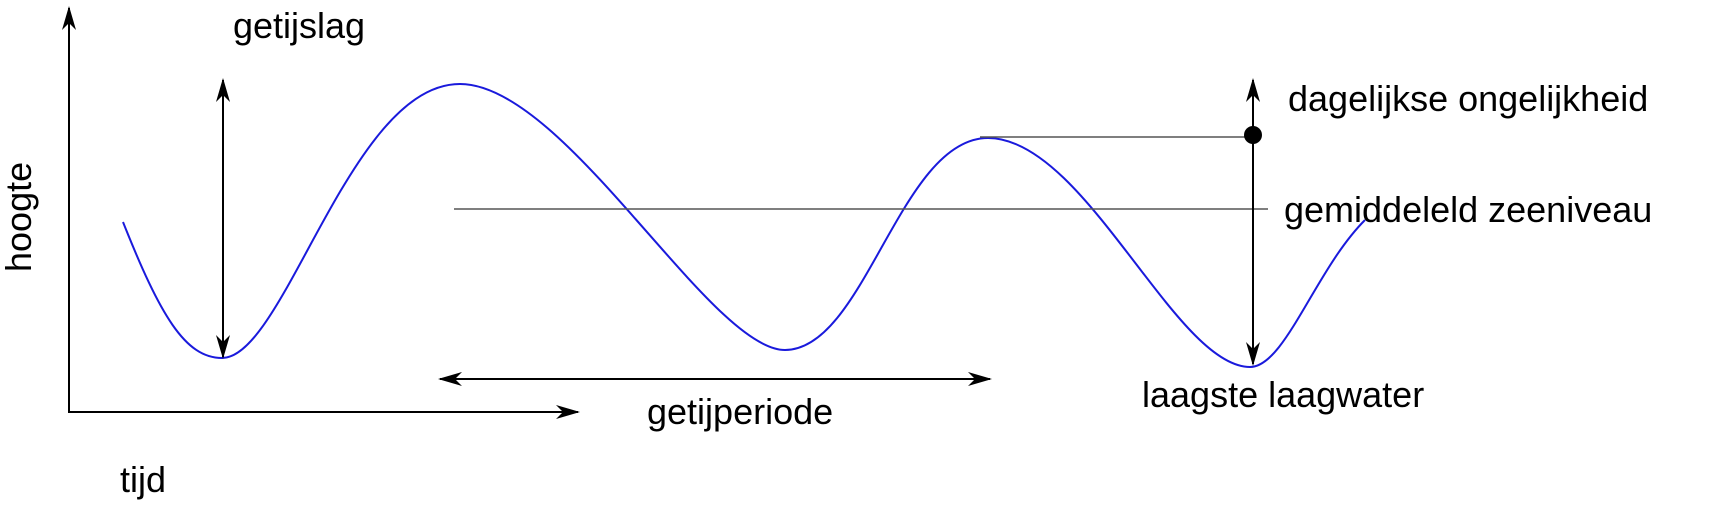 This screenshot has height=526, width=1710. What do you see at coordinates (1468, 209) in the screenshot?
I see `mean-sea-level-label: gemiddeleld zeeniveau` at bounding box center [1468, 209].